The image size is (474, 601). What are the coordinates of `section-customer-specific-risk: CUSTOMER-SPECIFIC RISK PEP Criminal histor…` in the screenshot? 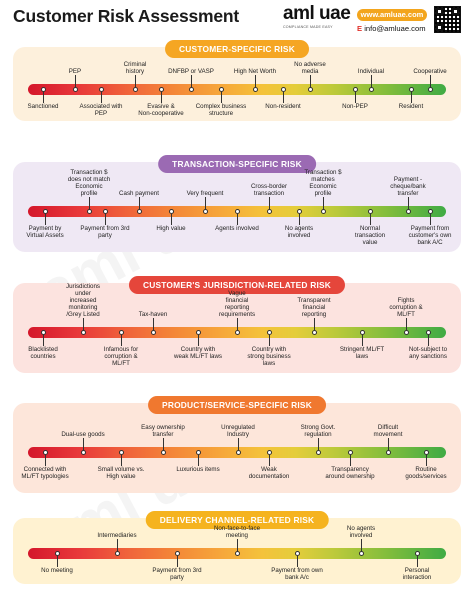 It's located at (237, 80).